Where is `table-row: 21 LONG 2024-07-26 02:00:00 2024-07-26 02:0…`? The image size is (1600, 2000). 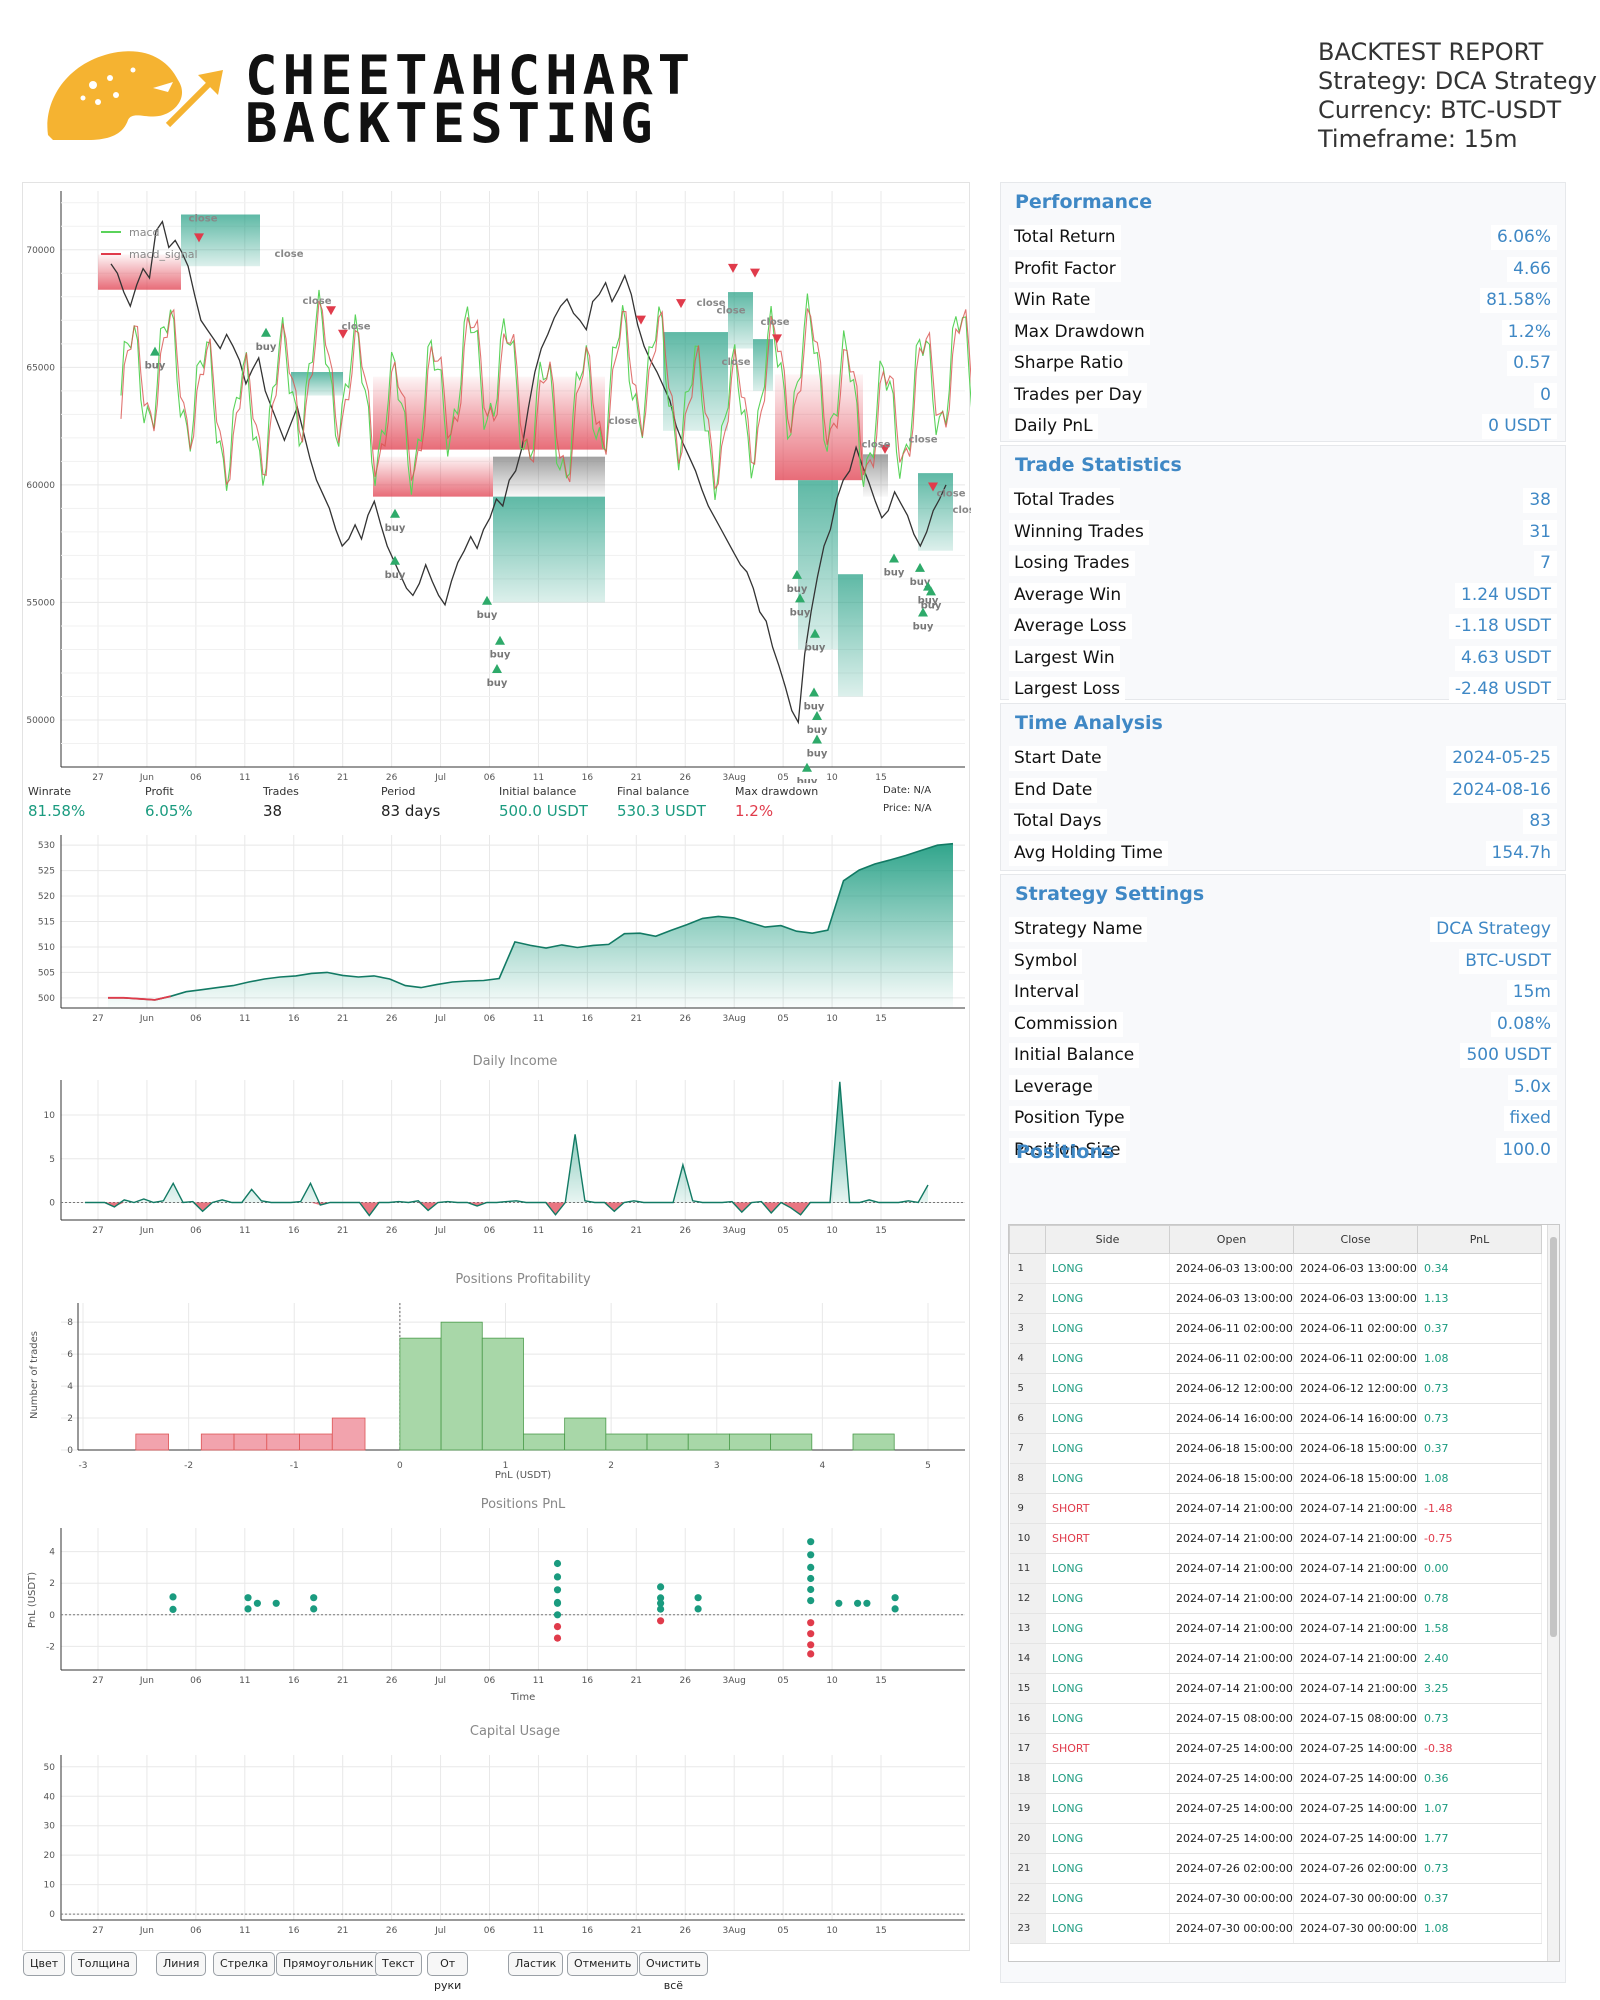
table-row: 21 LONG 2024-07-26 02:00:00 2024-07-26 02:0… is located at coordinates (1275, 1868).